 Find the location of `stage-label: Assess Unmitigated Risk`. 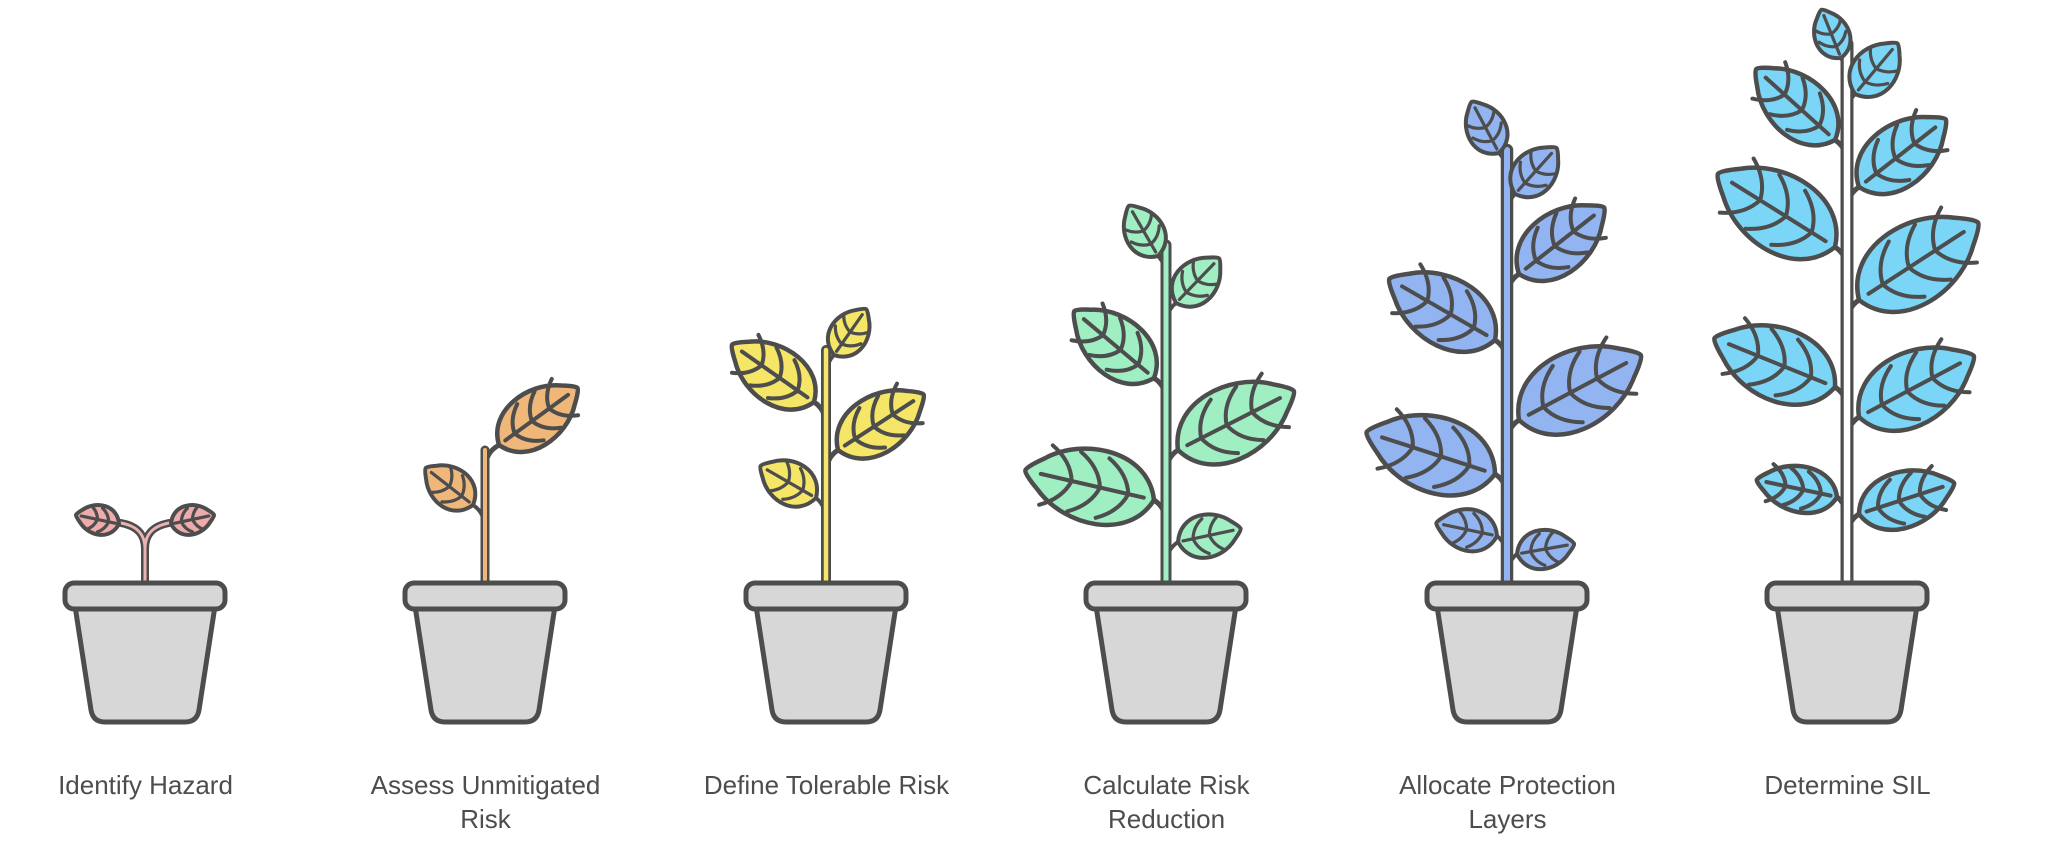

stage-label: Assess Unmitigated Risk is located at coordinates (485, 802).